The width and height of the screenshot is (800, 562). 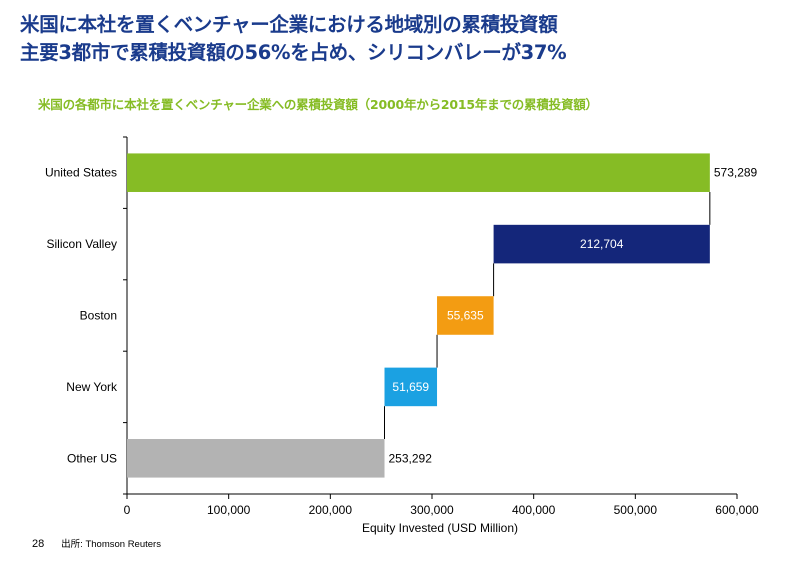 What do you see at coordinates (440, 528) in the screenshot?
I see `x-axis-title: Equity Invested (USD Million)` at bounding box center [440, 528].